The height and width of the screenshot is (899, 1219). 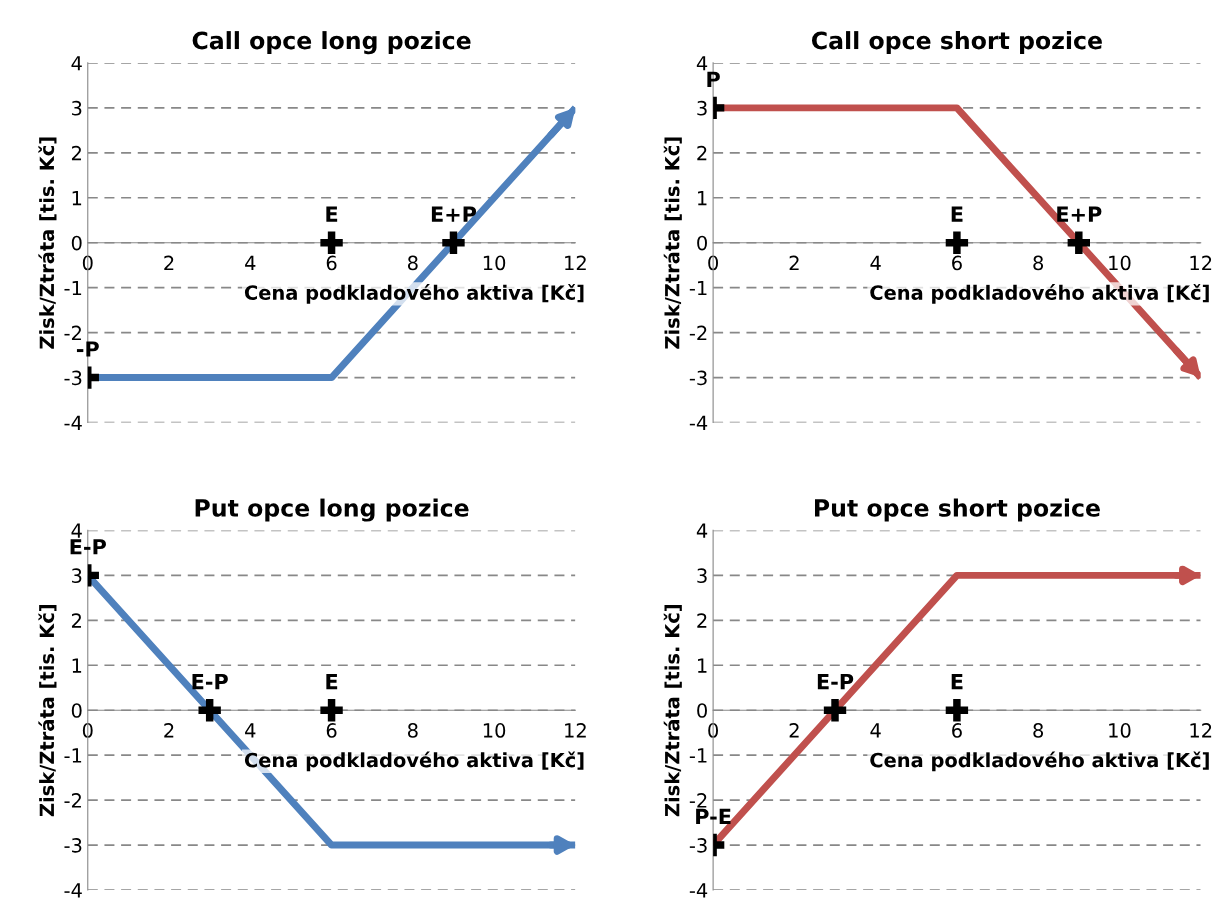 I want to click on annotation: P-E, so click(x=713, y=816).